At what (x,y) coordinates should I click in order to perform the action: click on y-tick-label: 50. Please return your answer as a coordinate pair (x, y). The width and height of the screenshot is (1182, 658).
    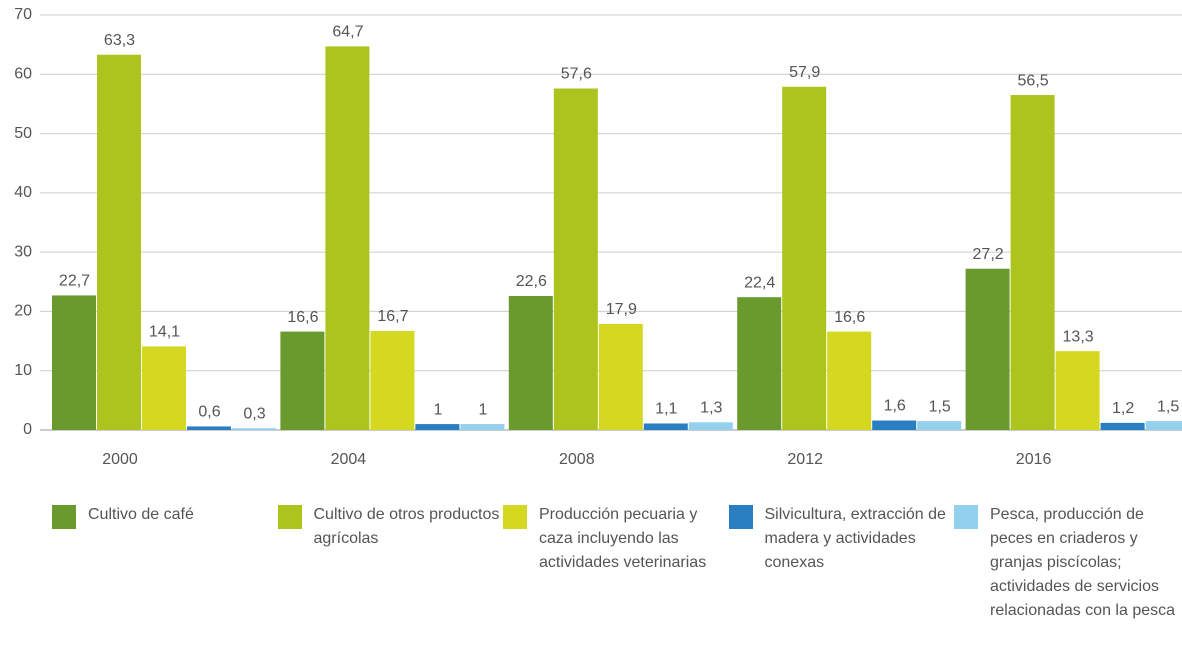
    Looking at the image, I should click on (23, 133).